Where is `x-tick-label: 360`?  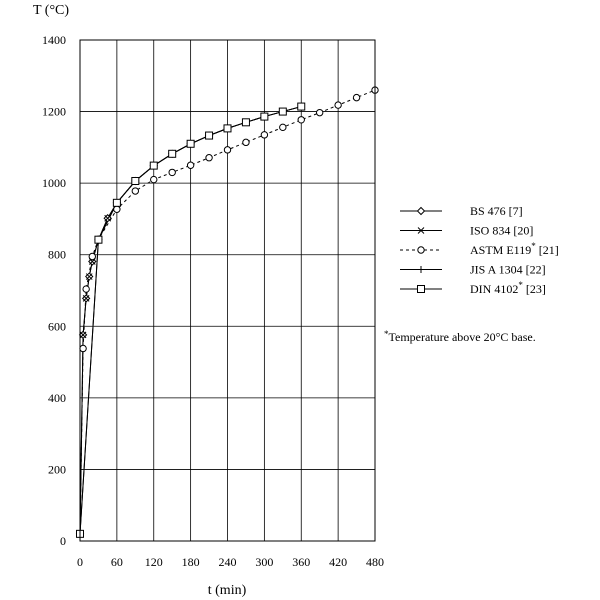
x-tick-label: 360 is located at coordinates (301, 562).